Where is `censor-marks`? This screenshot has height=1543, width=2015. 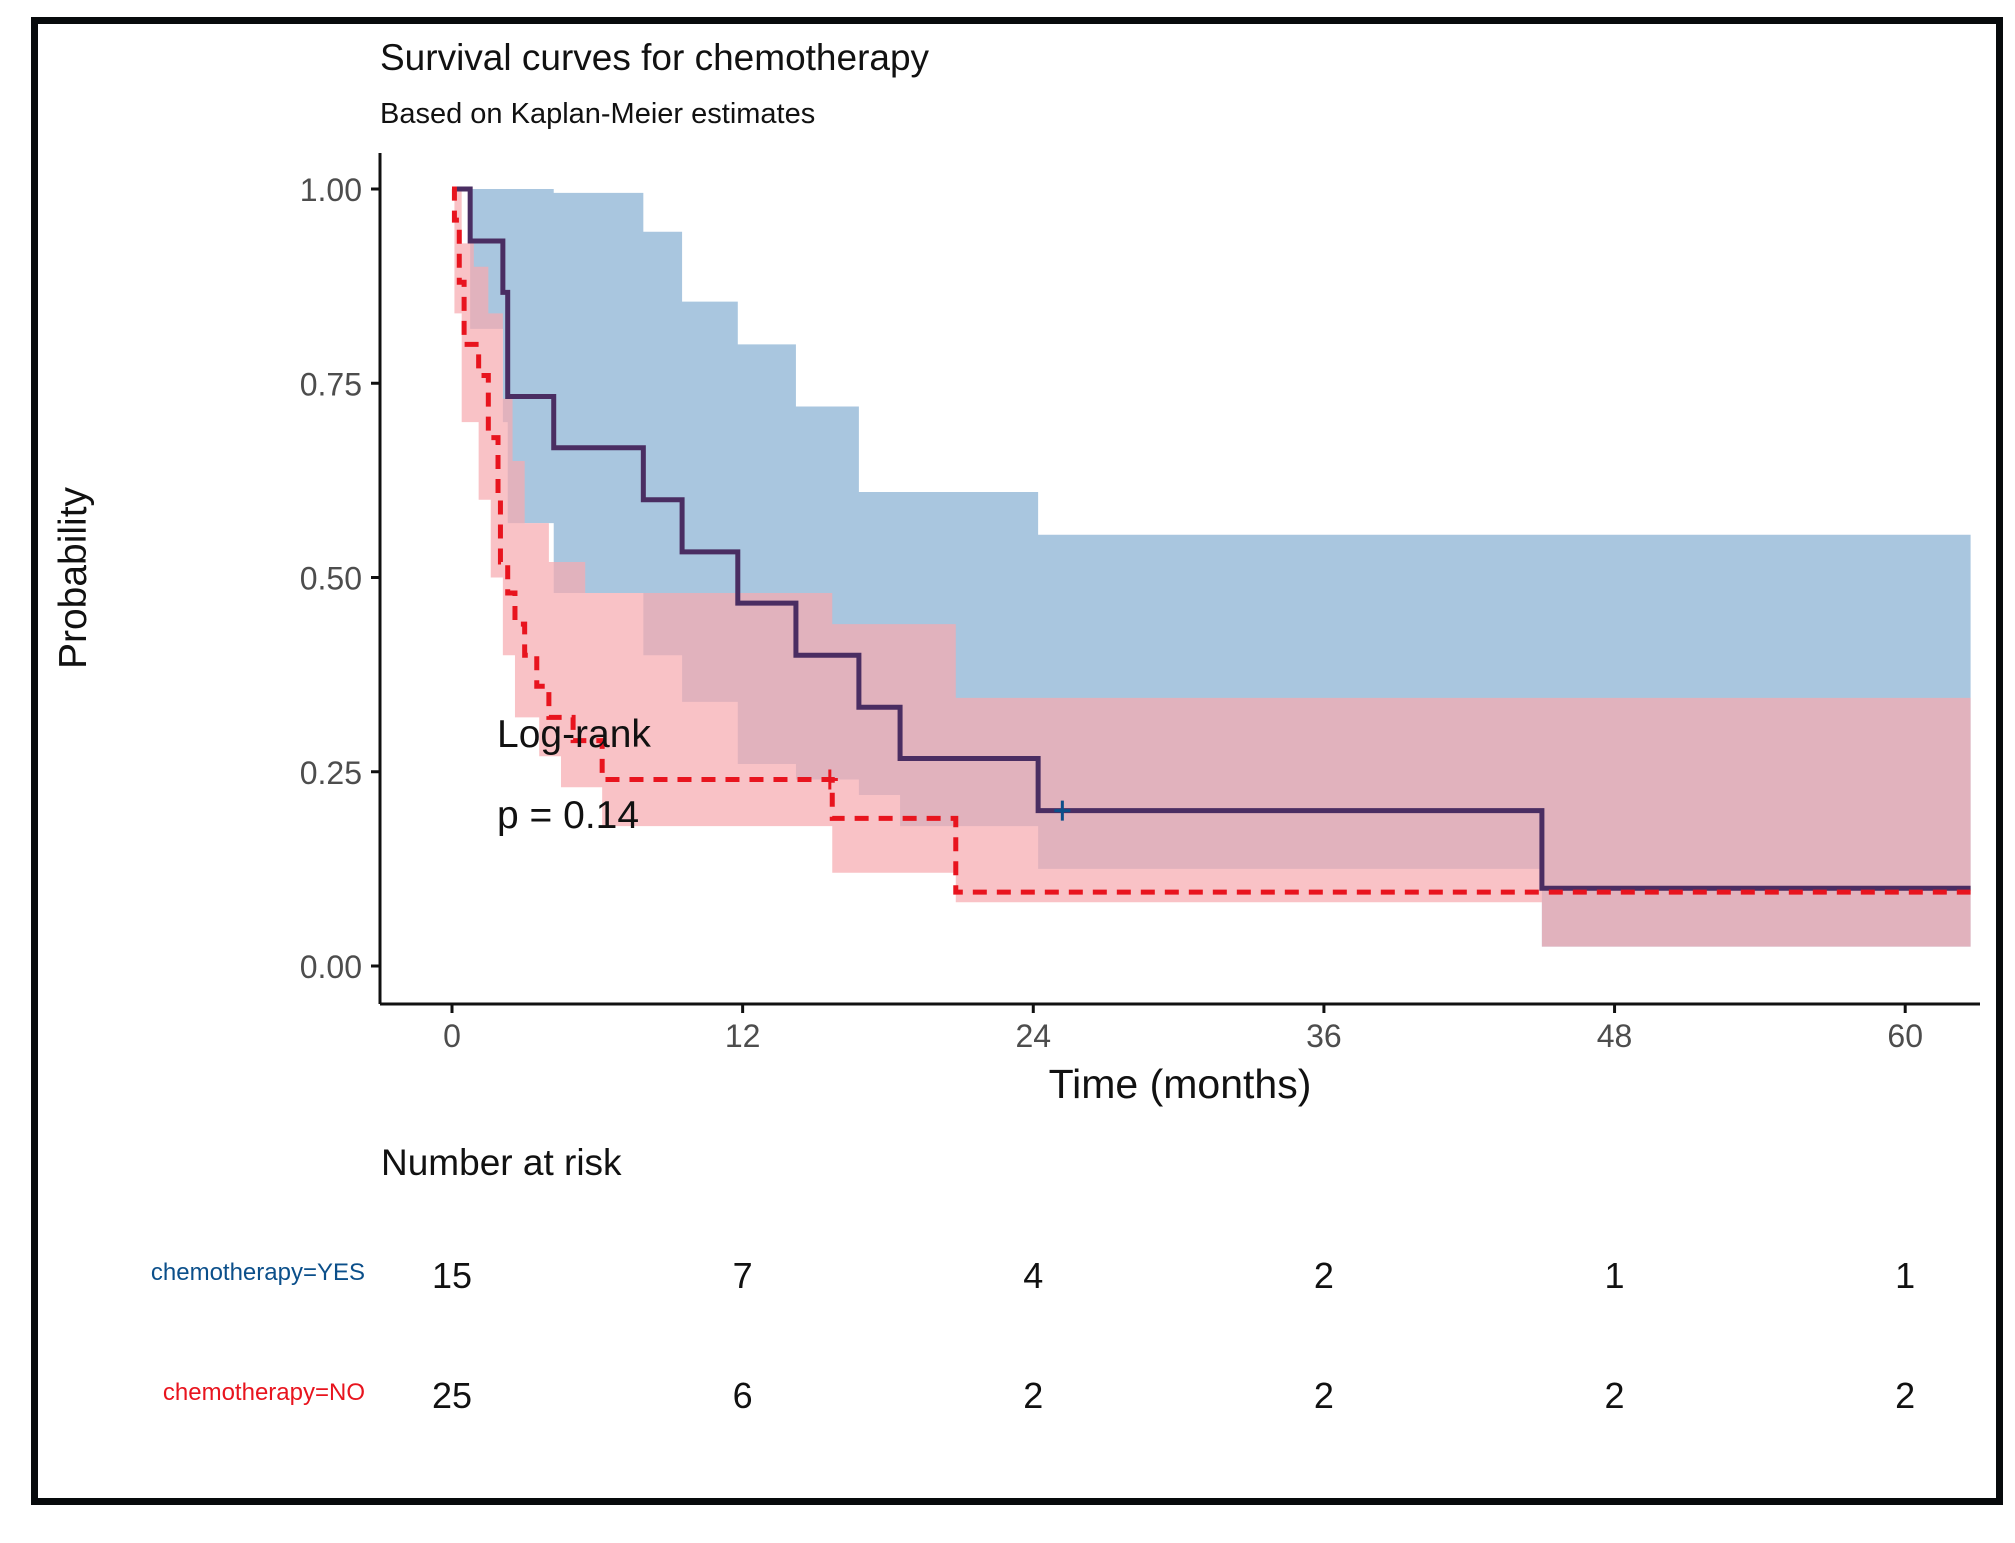 censor-marks is located at coordinates (946, 795).